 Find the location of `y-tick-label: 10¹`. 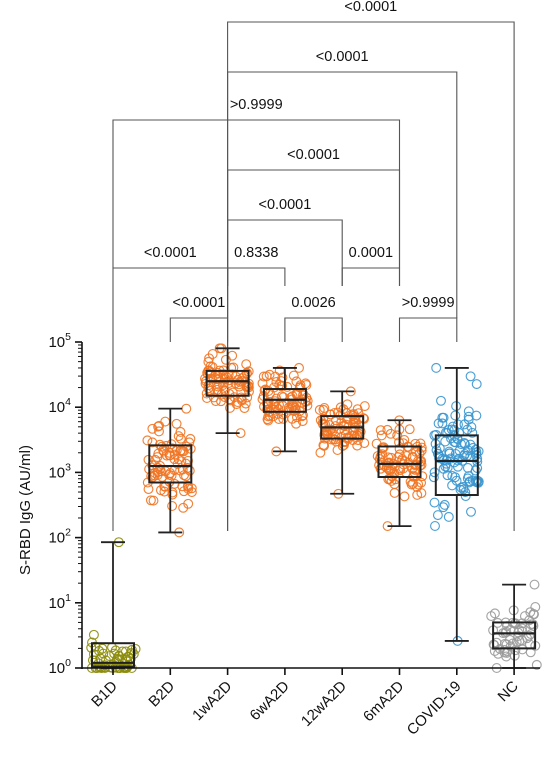

y-tick-label: 10¹ is located at coordinates (59, 602).